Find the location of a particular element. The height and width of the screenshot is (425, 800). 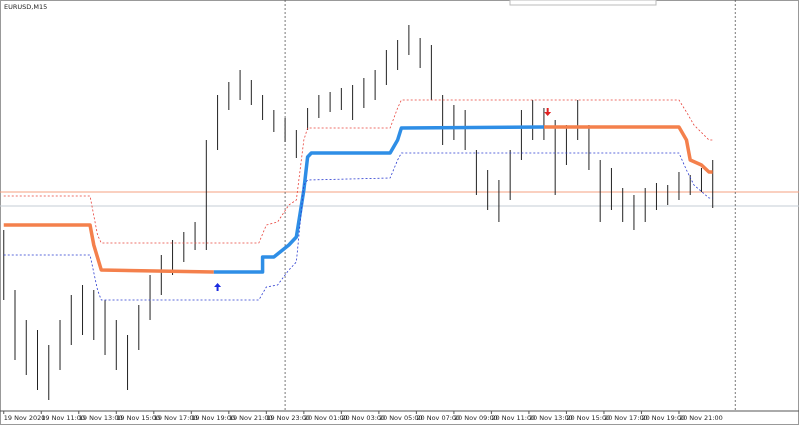

x-tick-label: 20 Nov 05:00 is located at coordinates (401, 418).